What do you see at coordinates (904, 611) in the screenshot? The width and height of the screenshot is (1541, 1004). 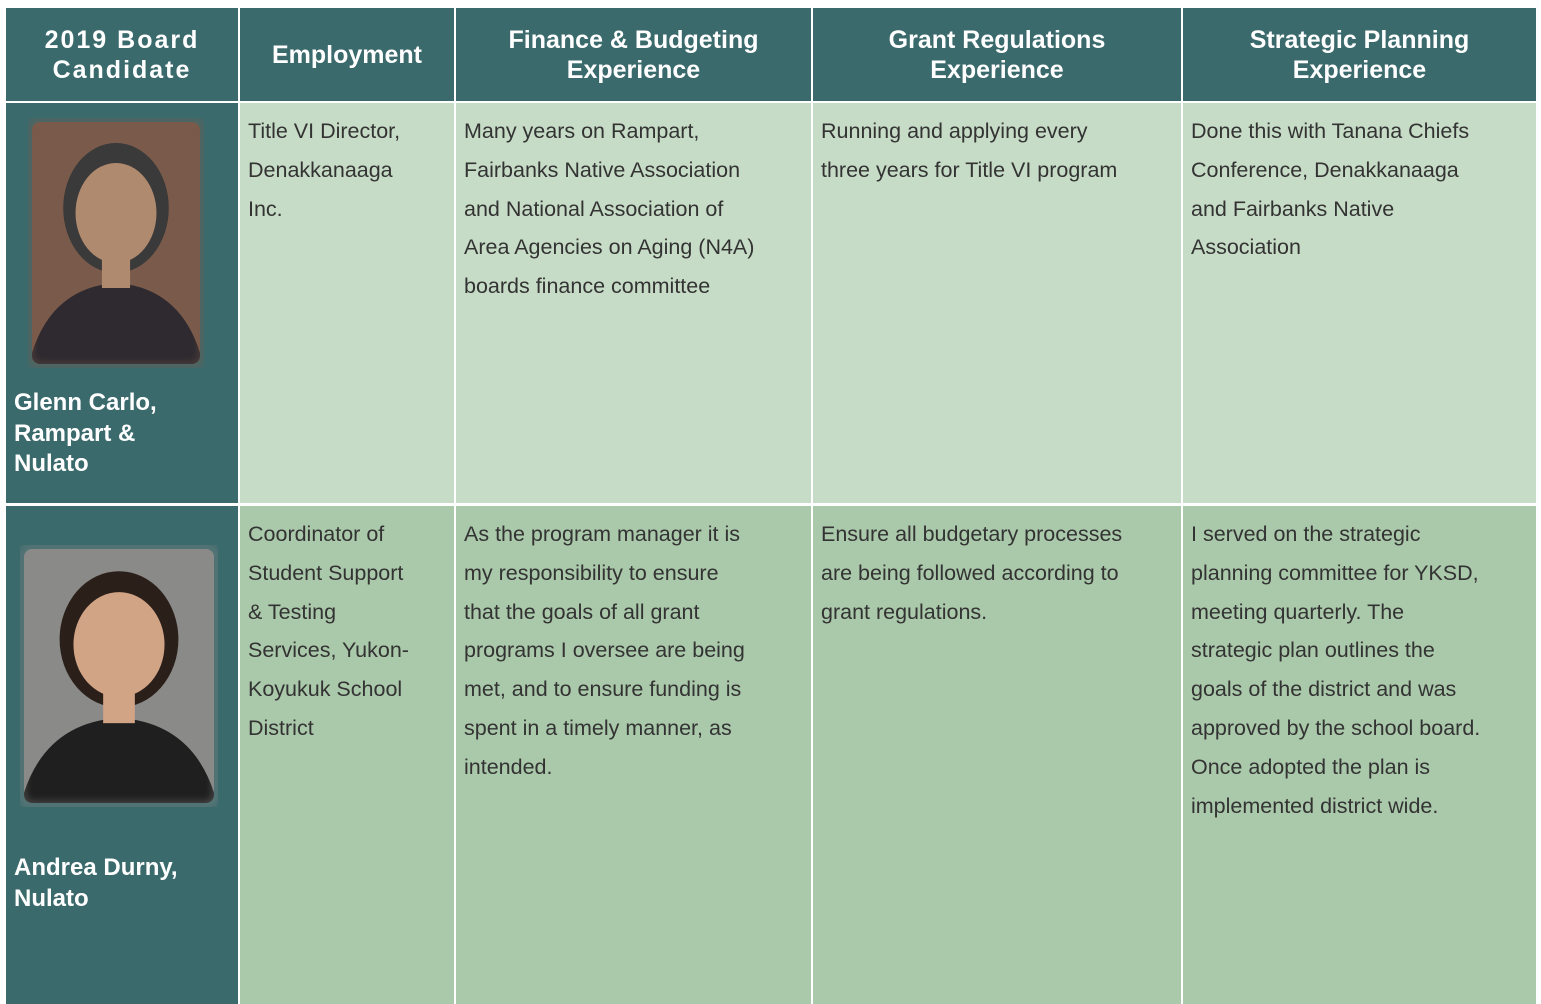 I see `text-line: grant regulations.` at bounding box center [904, 611].